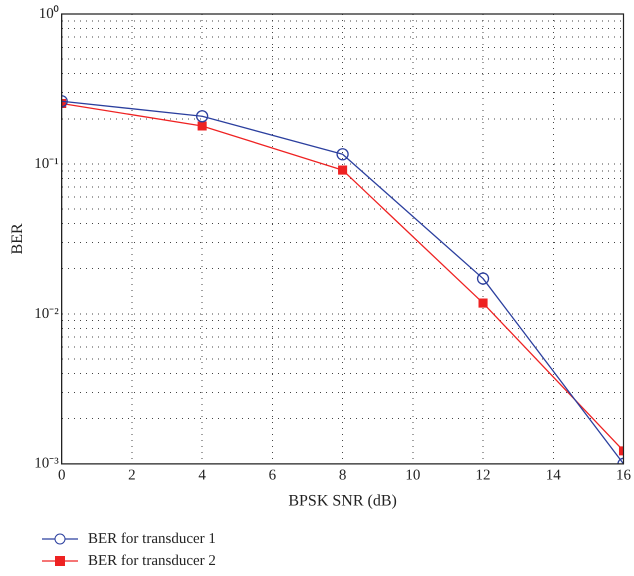 This screenshot has height=576, width=634. Describe the element at coordinates (47, 464) in the screenshot. I see `y-tick-label: 10⁻³` at that location.